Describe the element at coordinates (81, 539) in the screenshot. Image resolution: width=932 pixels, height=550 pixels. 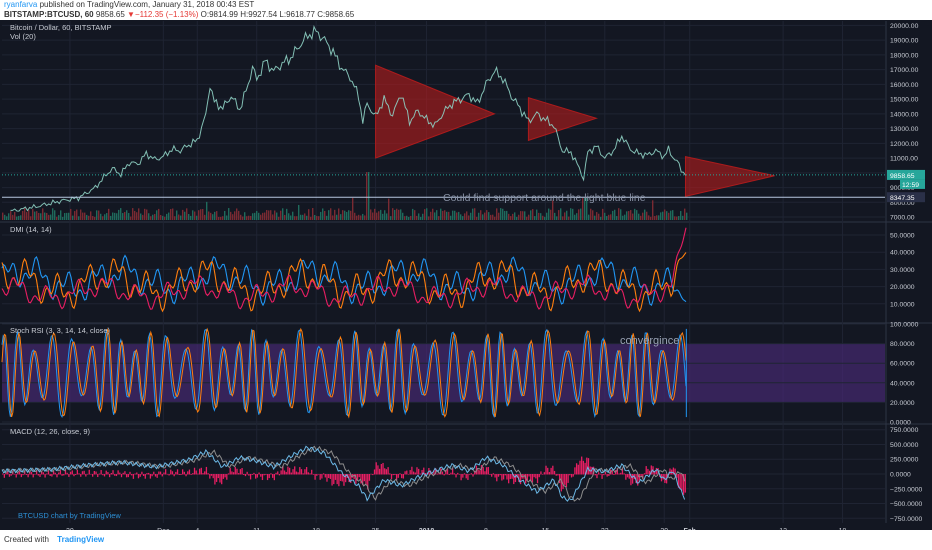
I see `tradingview-logo: TradingView` at that location.